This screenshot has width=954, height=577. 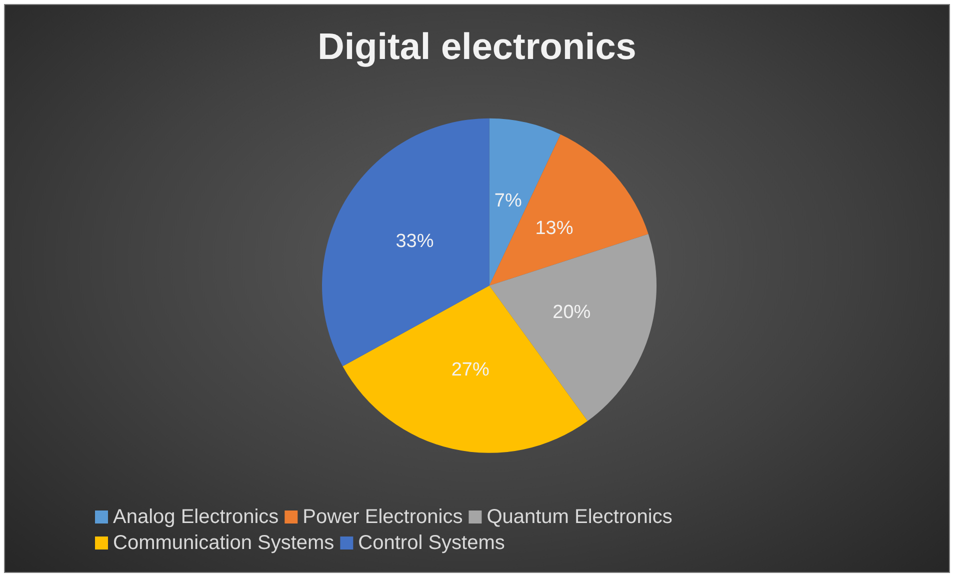 What do you see at coordinates (382, 517) in the screenshot?
I see `legend-label: Power Electronics` at bounding box center [382, 517].